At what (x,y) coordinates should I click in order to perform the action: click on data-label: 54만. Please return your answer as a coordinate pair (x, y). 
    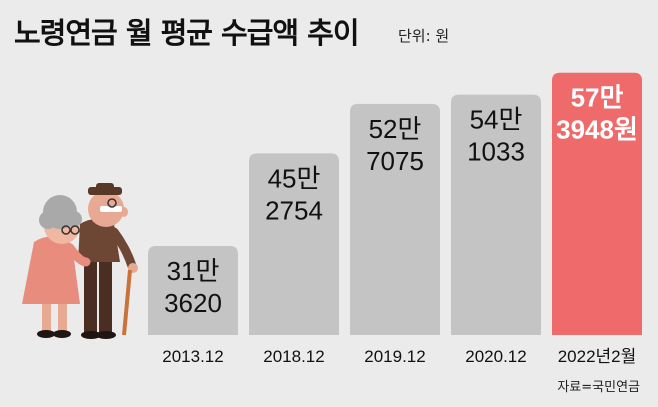
    Looking at the image, I should click on (496, 120).